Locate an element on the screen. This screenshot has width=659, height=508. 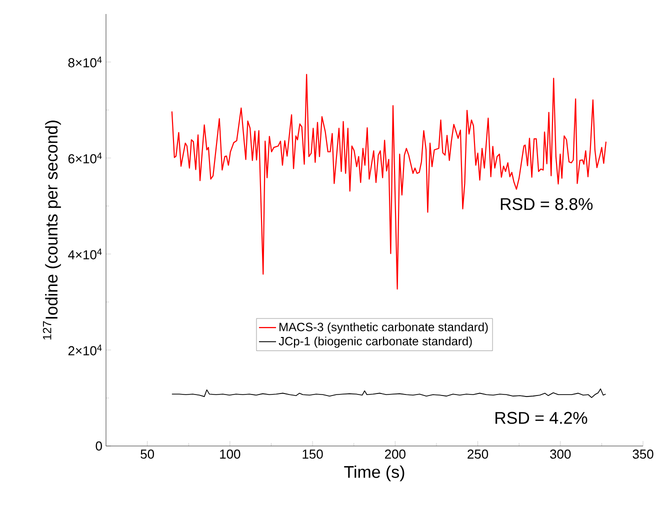
x-tick-label: 350 is located at coordinates (643, 454).